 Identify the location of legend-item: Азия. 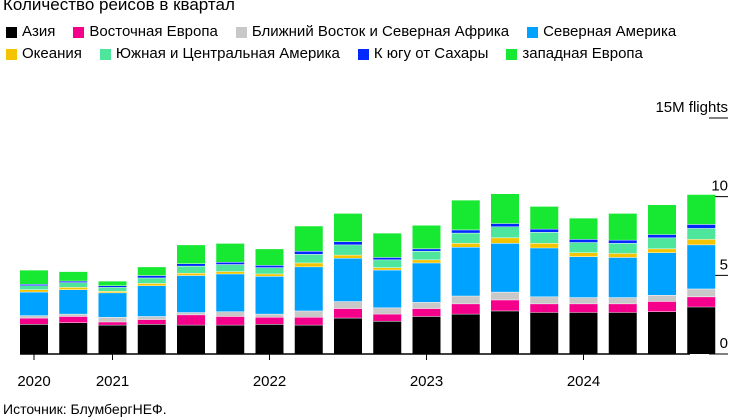
(30, 32).